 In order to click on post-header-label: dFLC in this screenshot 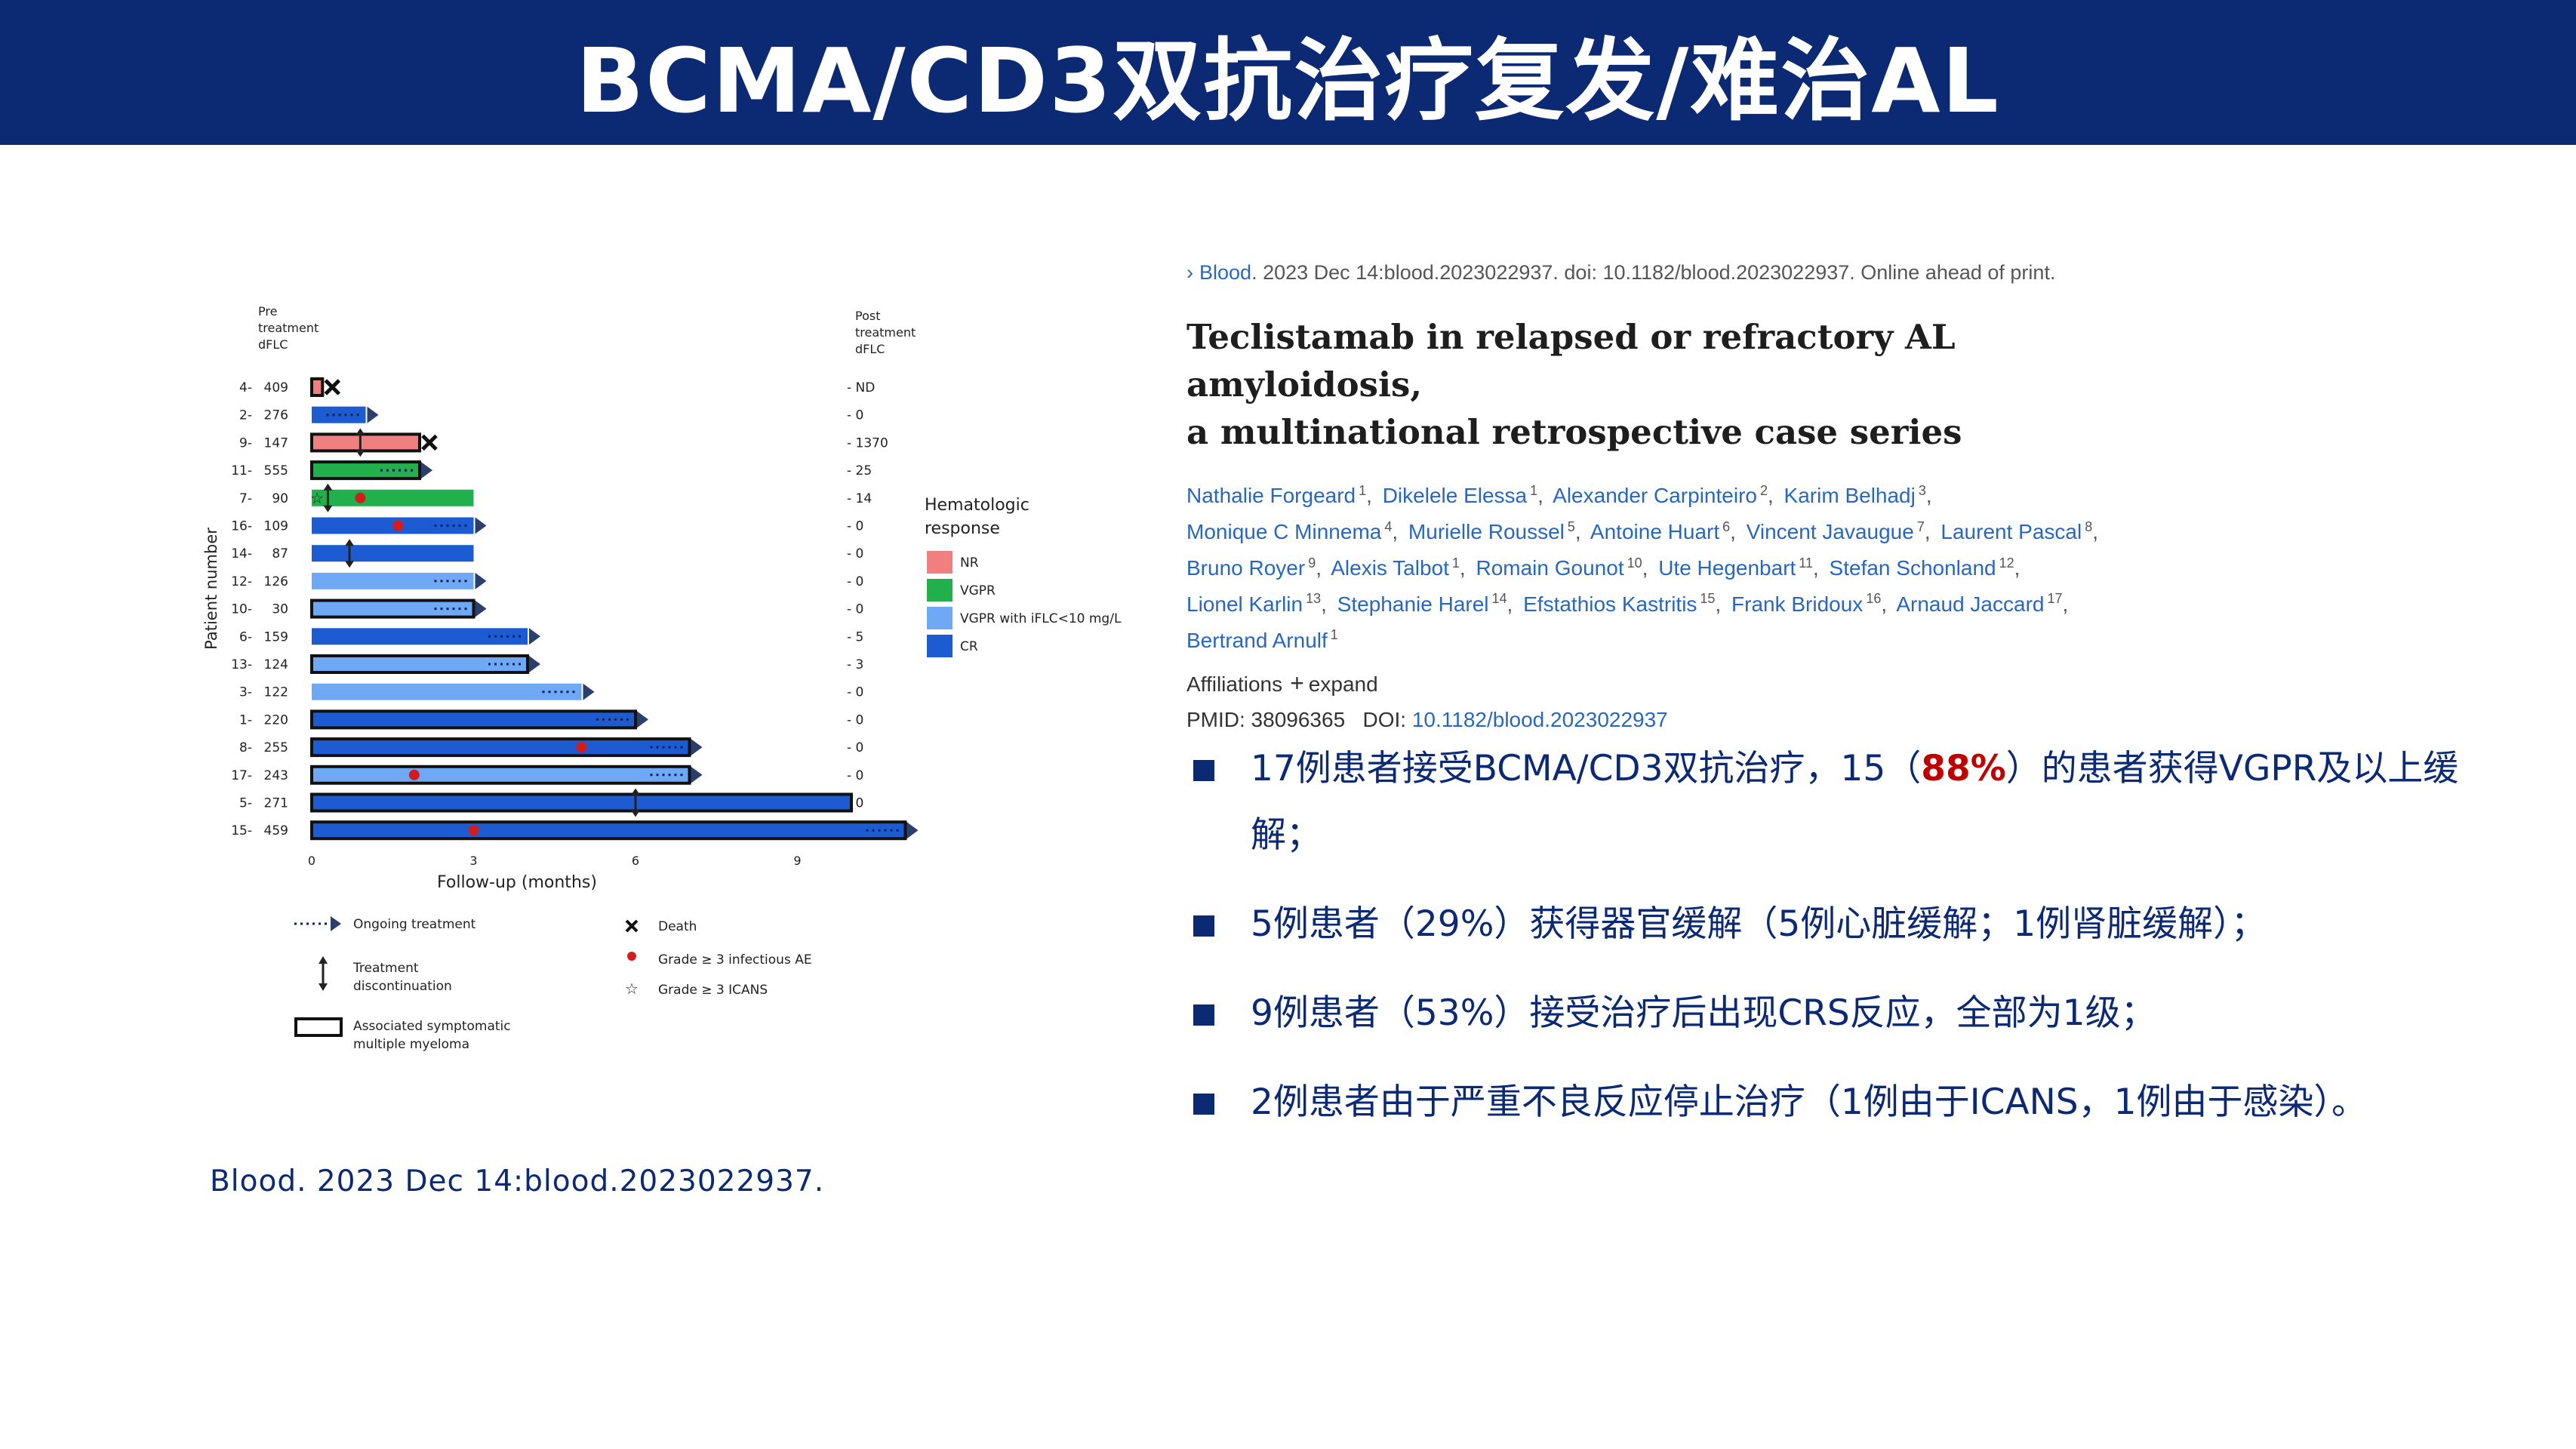, I will do `click(870, 349)`.